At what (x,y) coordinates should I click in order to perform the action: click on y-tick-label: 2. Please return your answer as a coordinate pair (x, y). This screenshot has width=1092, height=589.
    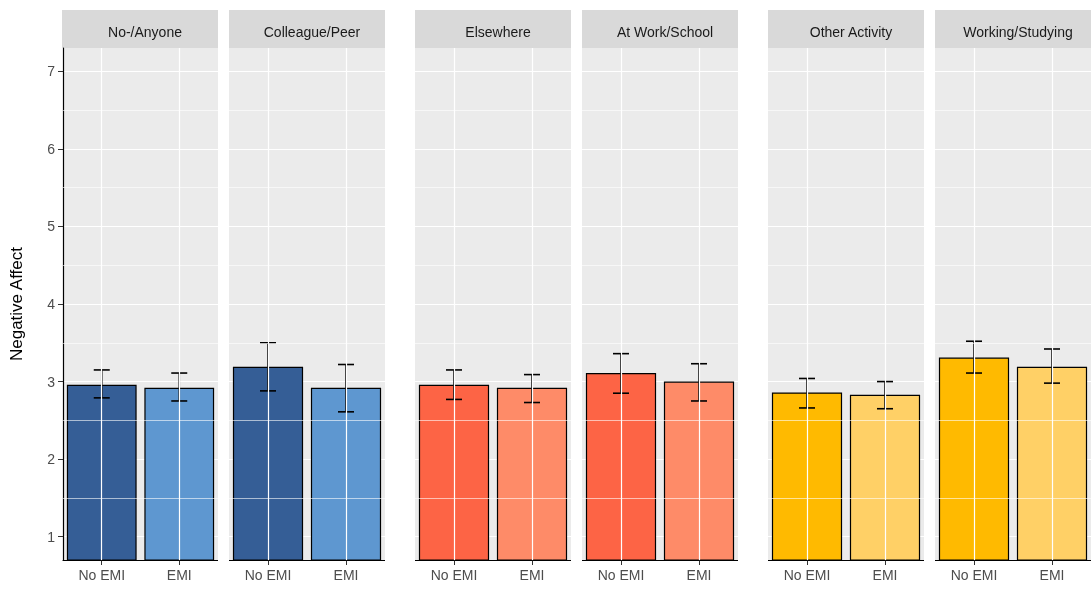
    Looking at the image, I should click on (51, 459).